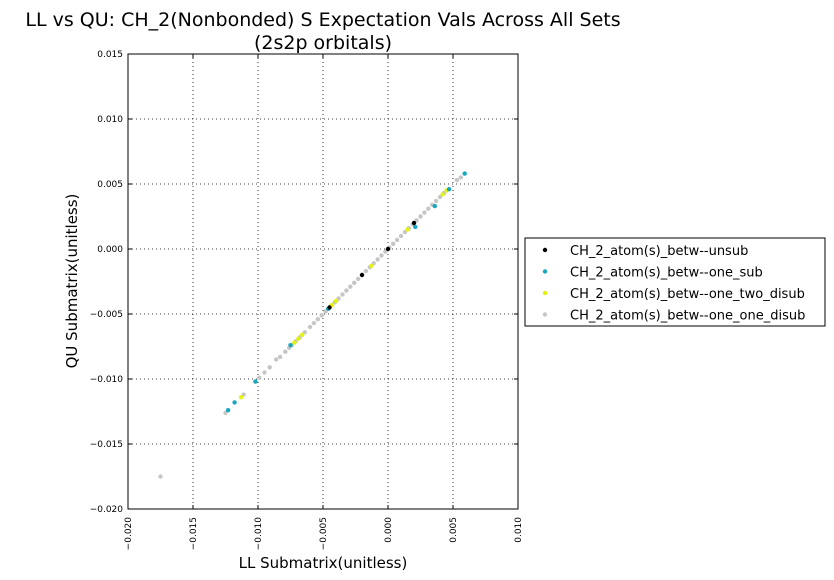  What do you see at coordinates (323, 43) in the screenshot?
I see `chart-subtitle: (2s2p orbitals)` at bounding box center [323, 43].